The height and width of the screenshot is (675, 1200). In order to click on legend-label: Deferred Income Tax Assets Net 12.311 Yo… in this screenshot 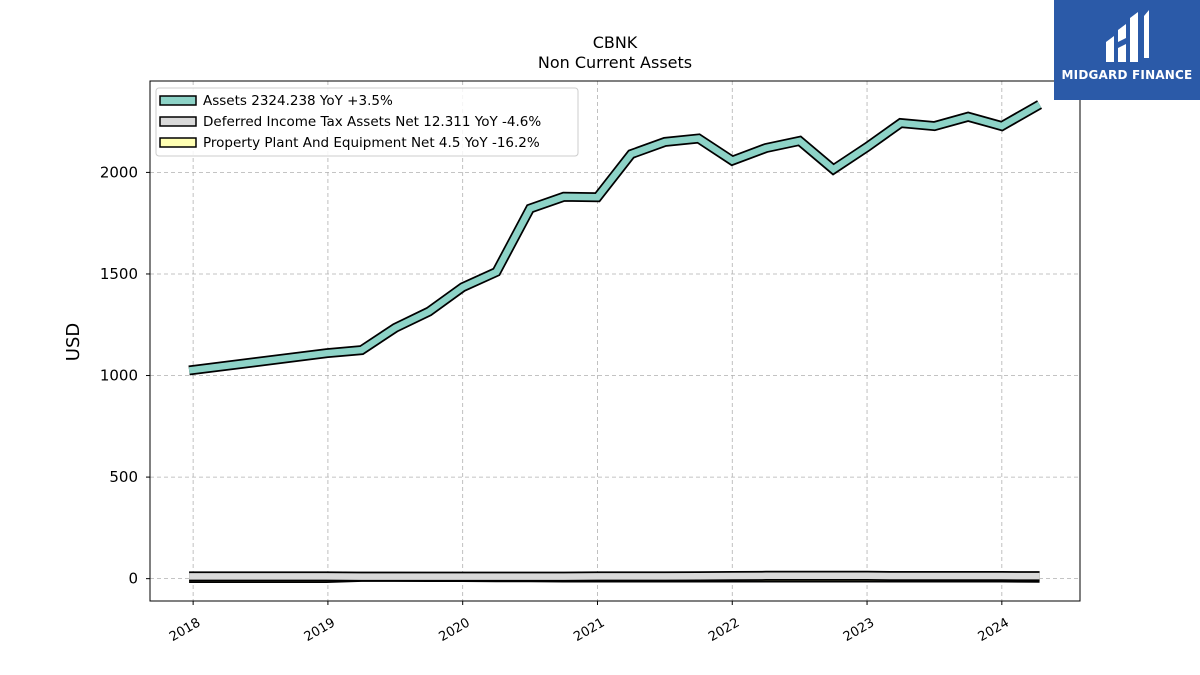, I will do `click(372, 122)`.